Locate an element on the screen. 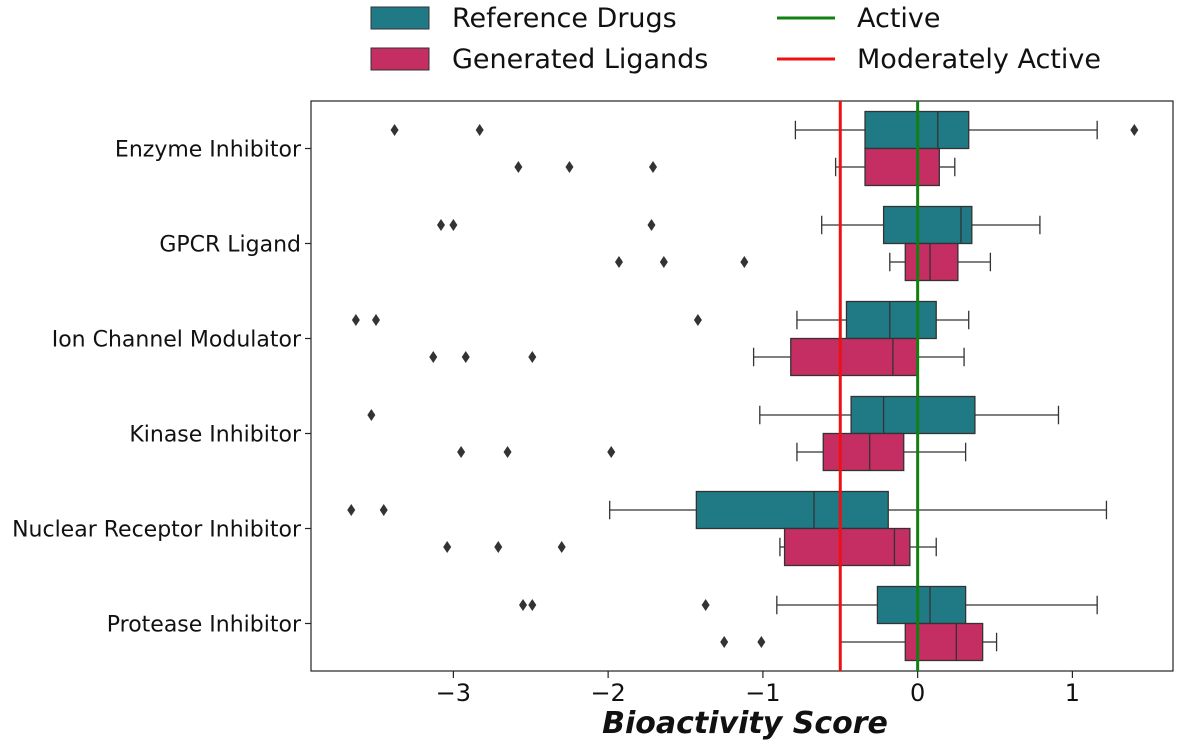 The width and height of the screenshot is (1181, 746). x-axis-label: Bioactivity Score is located at coordinates (745, 723).